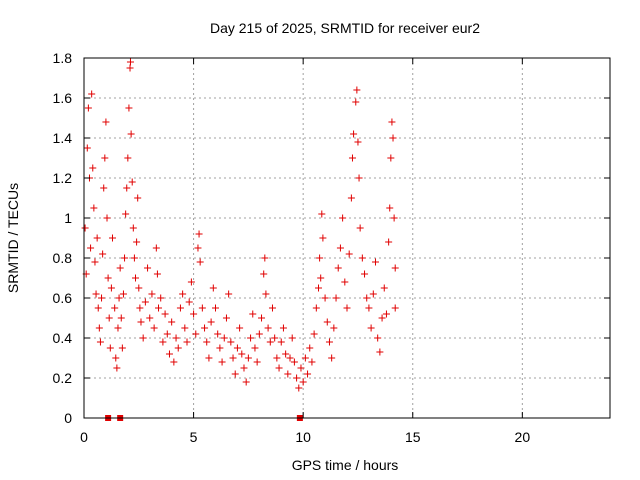 The width and height of the screenshot is (640, 480). What do you see at coordinates (68, 218) in the screenshot?
I see `y-tick-label: 1` at bounding box center [68, 218].